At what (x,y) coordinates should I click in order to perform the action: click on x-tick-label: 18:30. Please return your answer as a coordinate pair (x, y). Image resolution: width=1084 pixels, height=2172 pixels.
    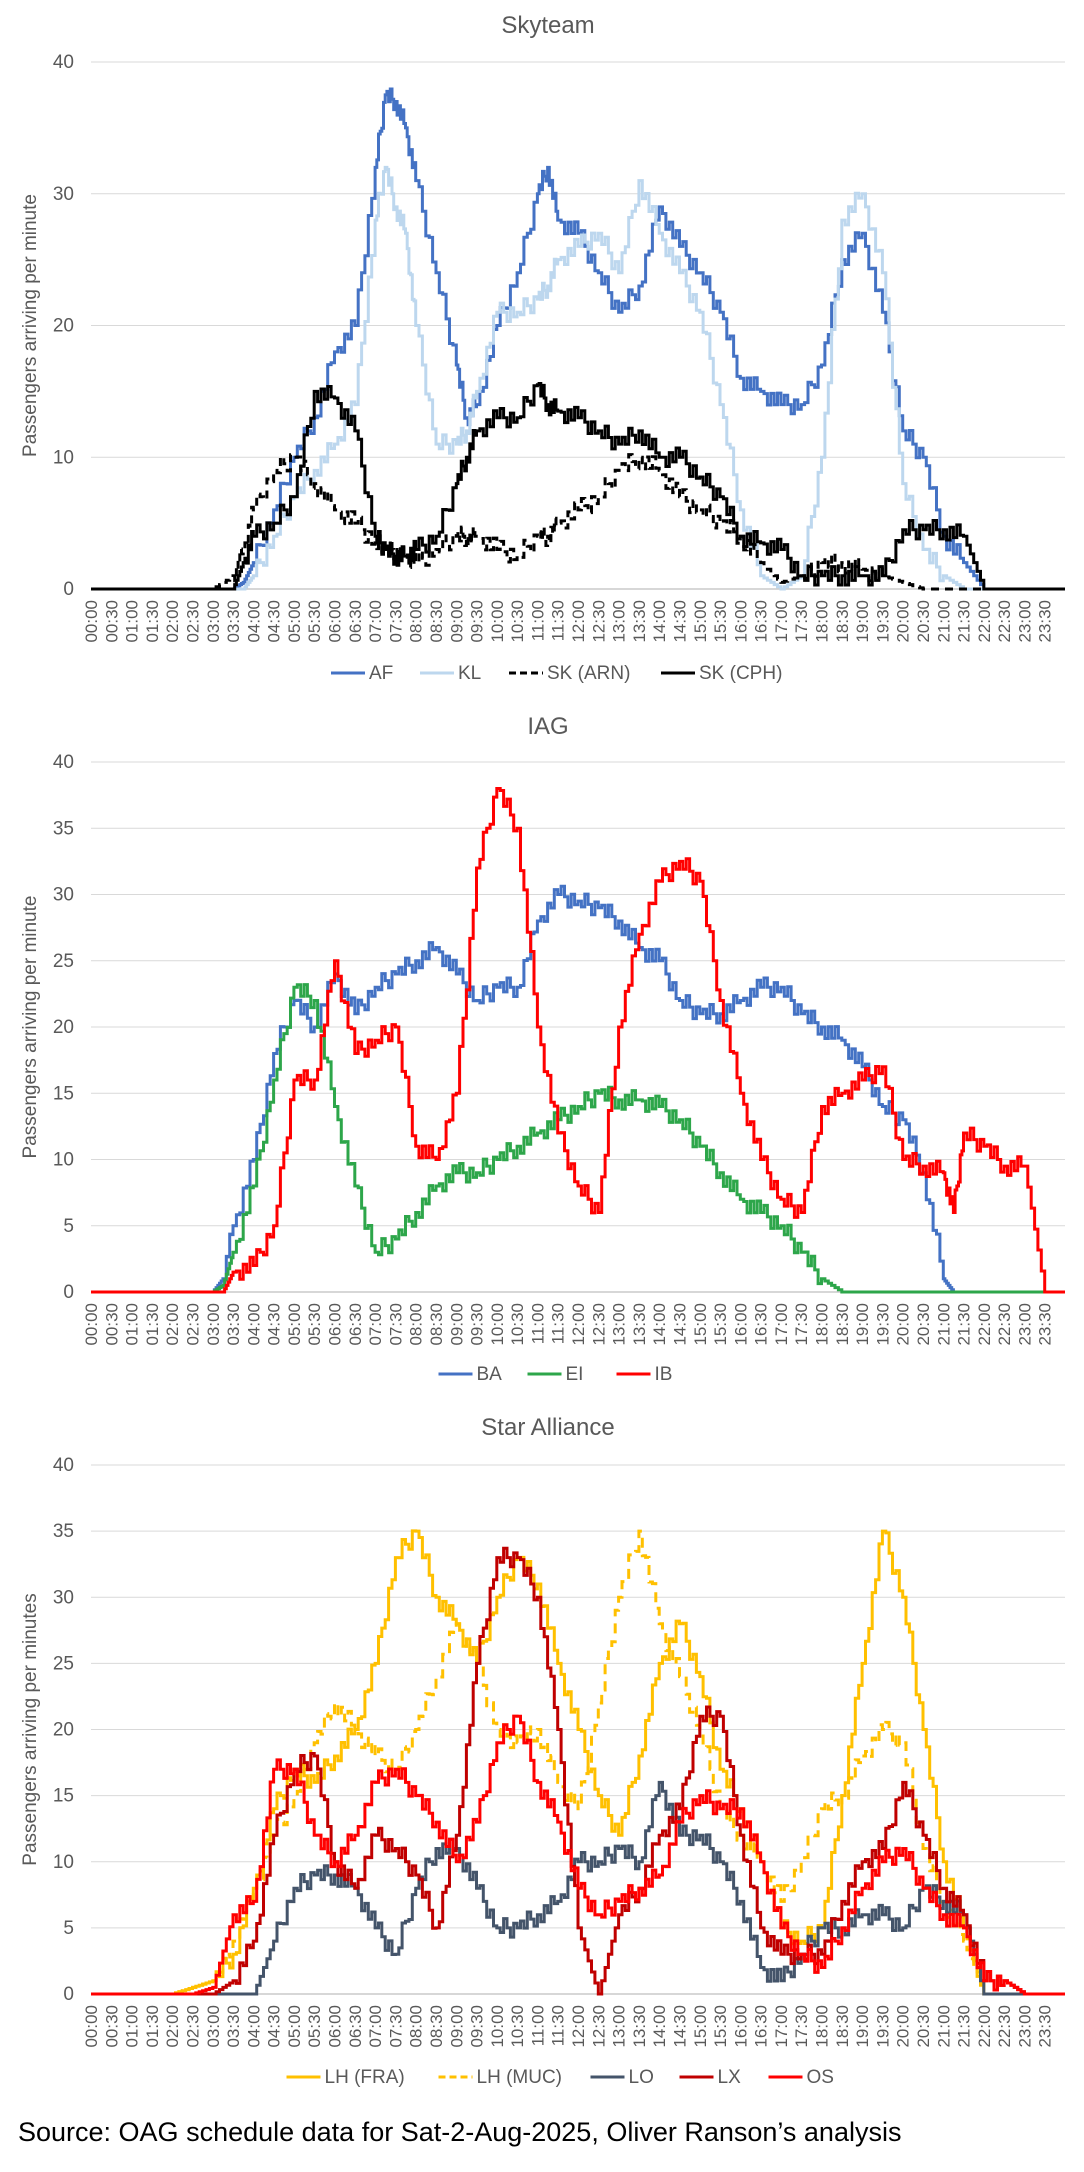
    Looking at the image, I should click on (842, 621).